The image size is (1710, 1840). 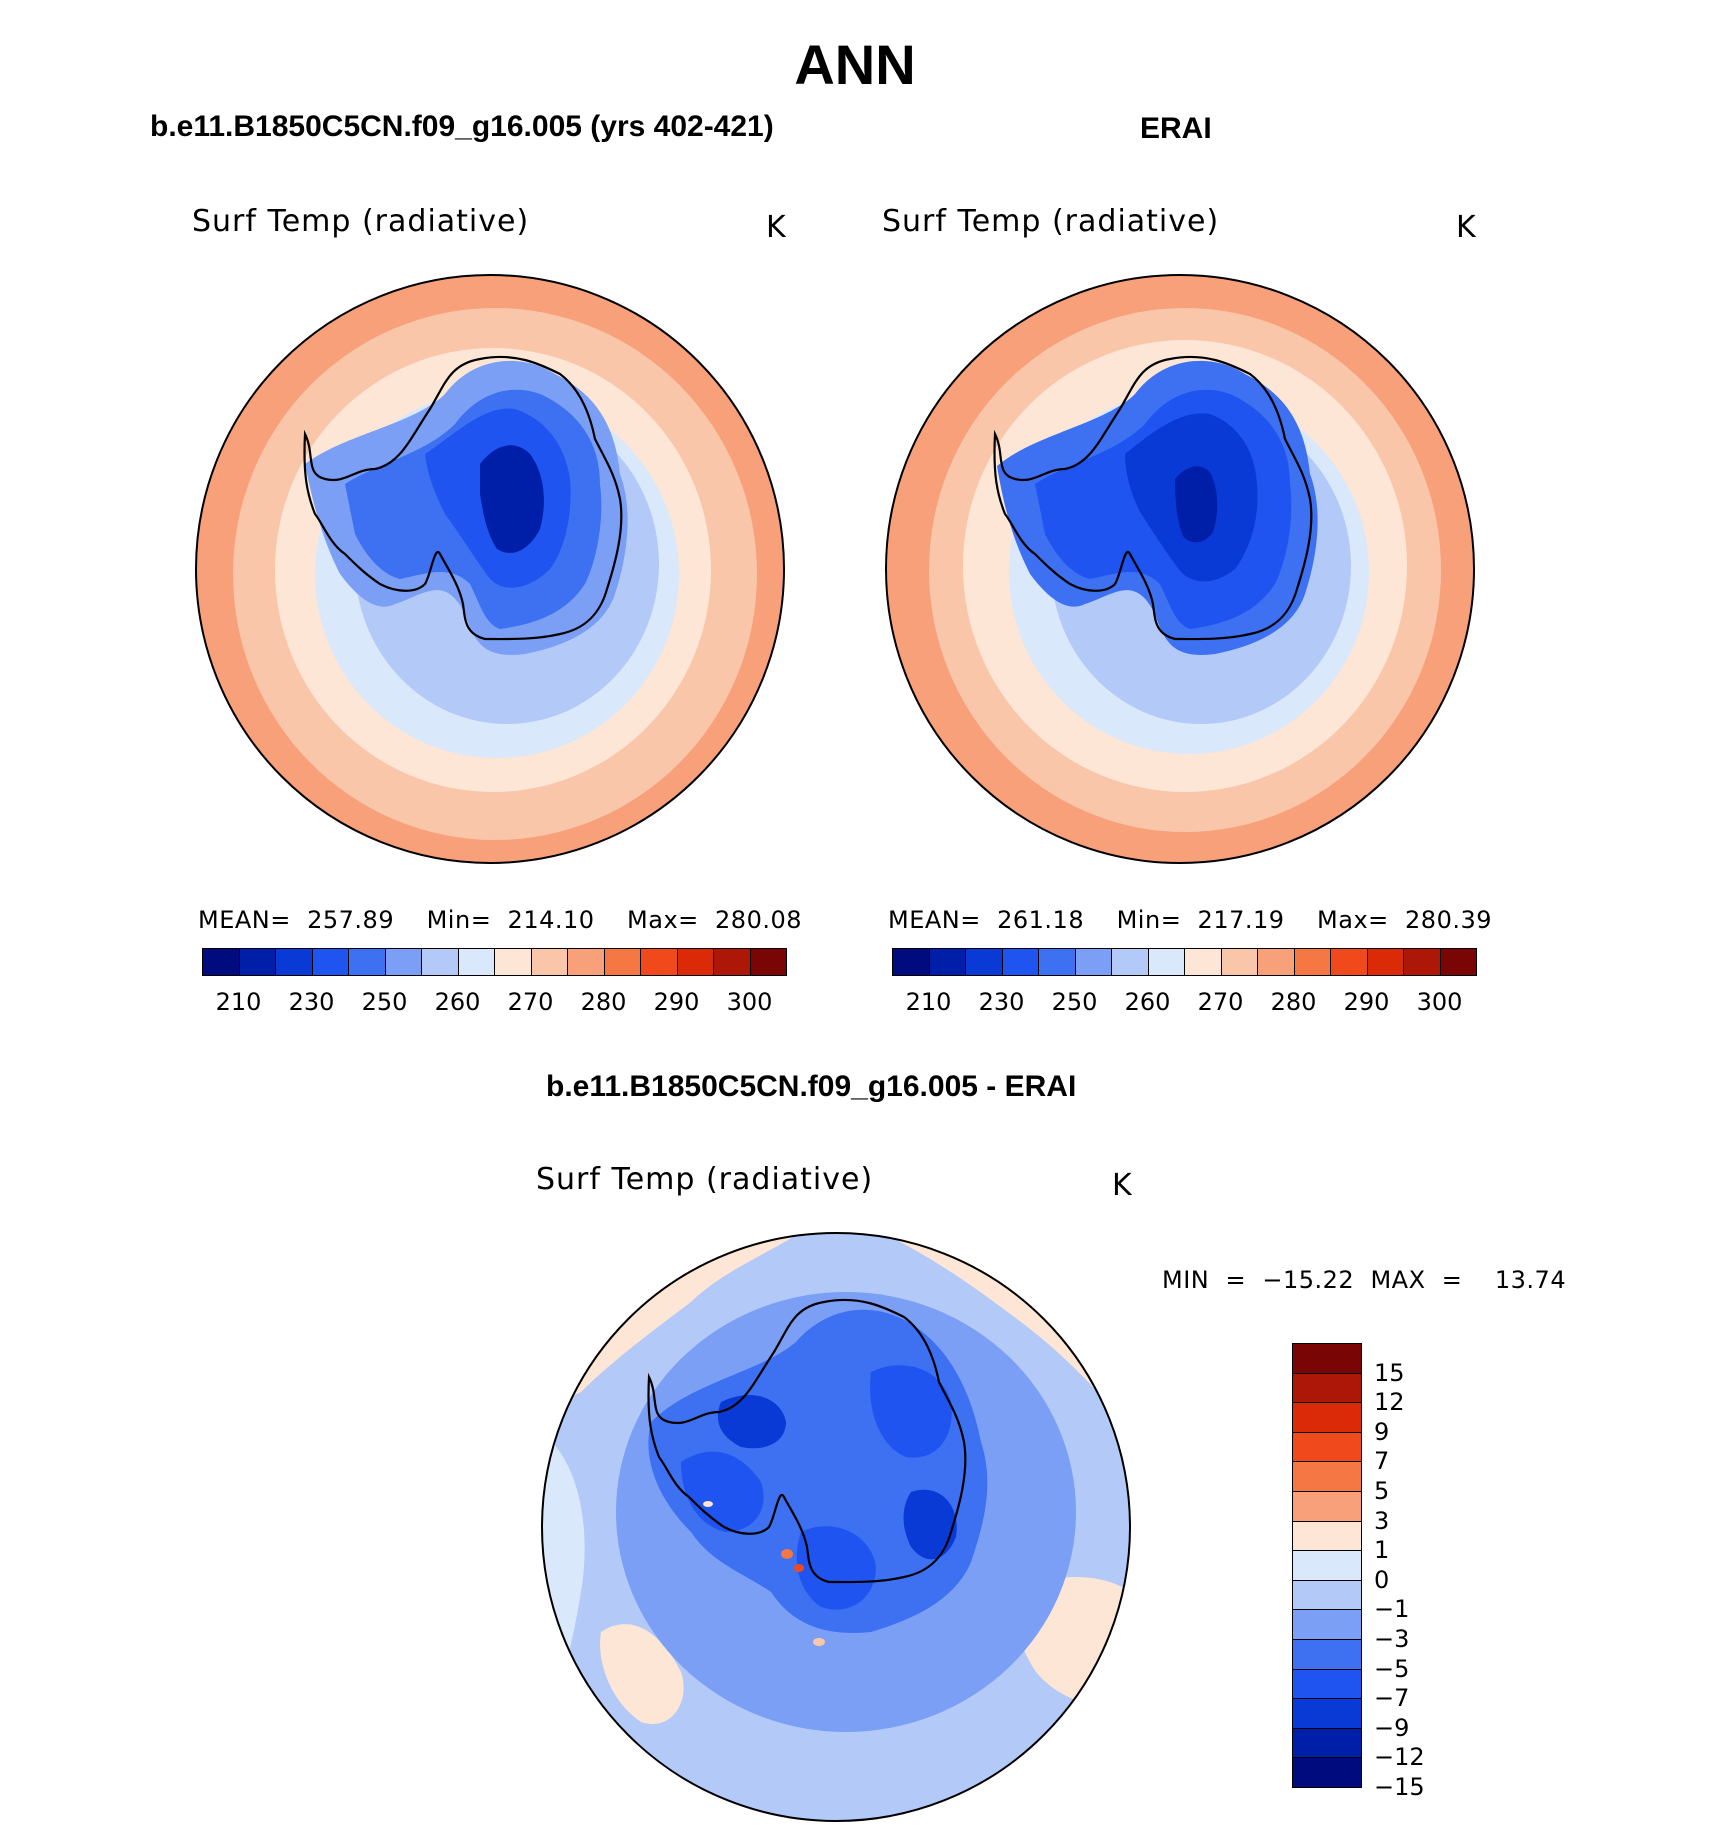 What do you see at coordinates (1001, 1002) in the screenshot?
I see `obs-colorbar-tick-label: 230` at bounding box center [1001, 1002].